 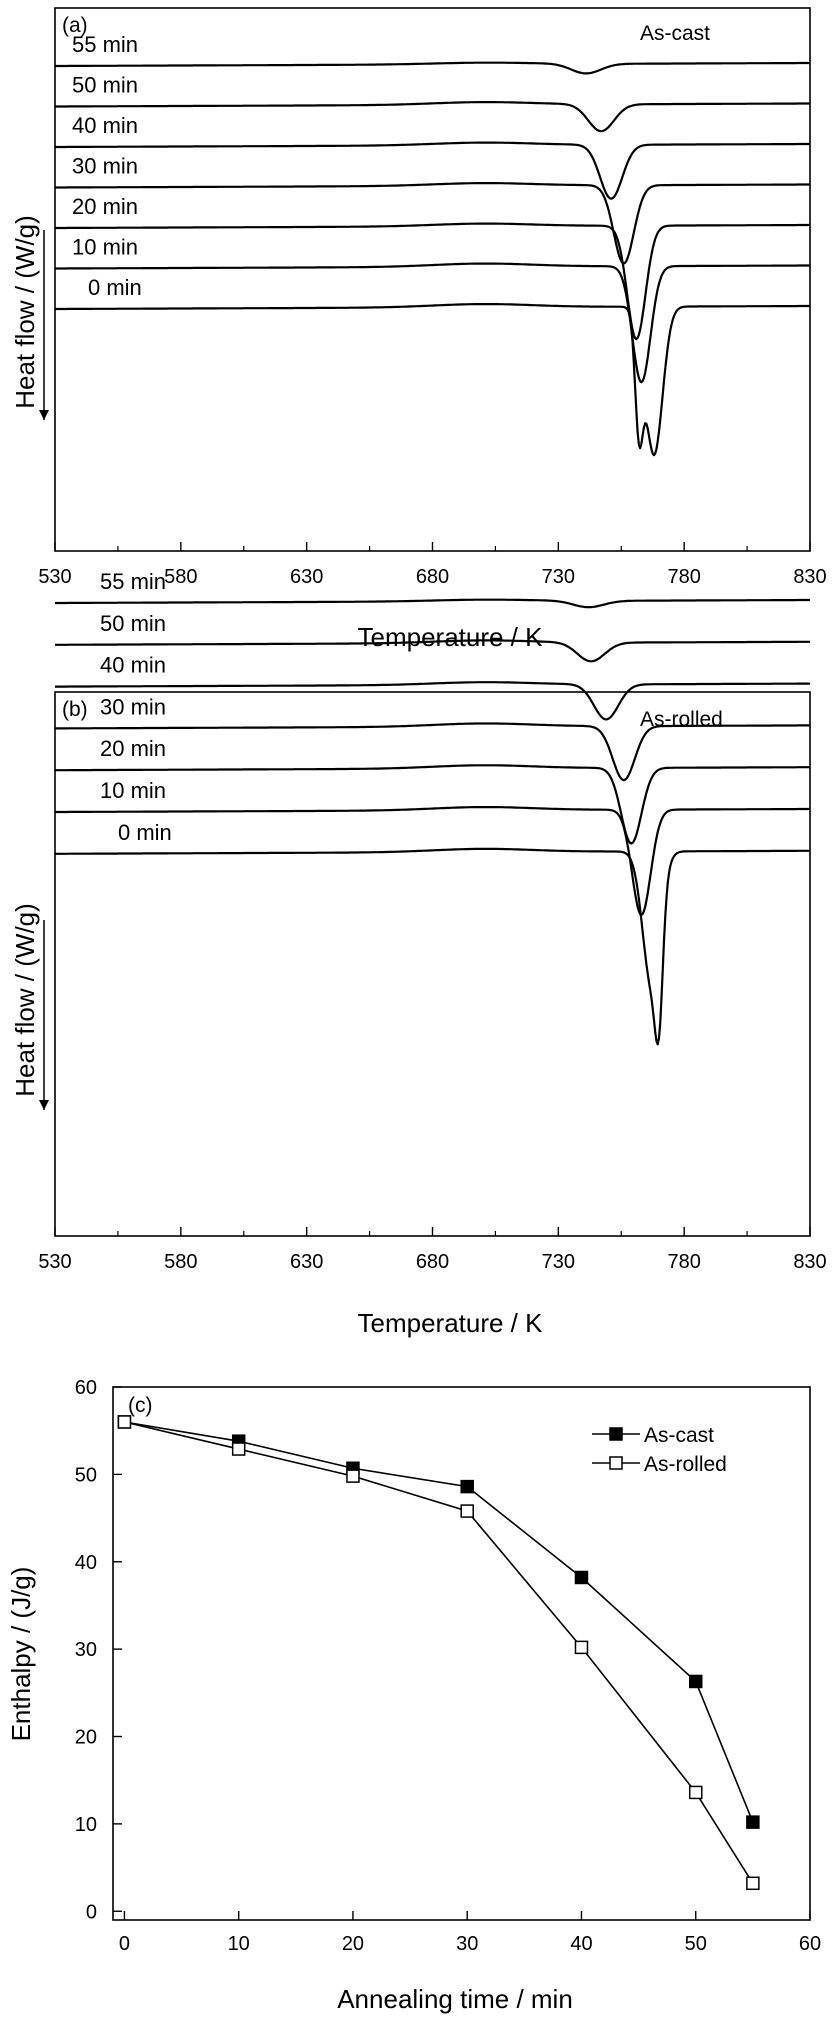 What do you see at coordinates (451, 637) in the screenshot?
I see `panel-a-x-axis-label: Temperature / K` at bounding box center [451, 637].